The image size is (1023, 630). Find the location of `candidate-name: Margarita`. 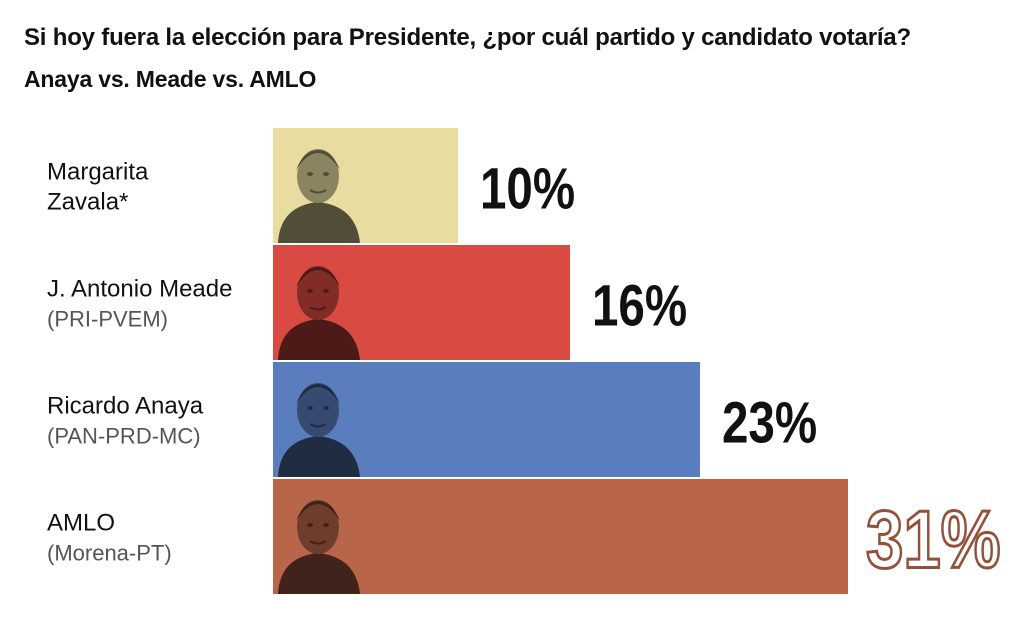

candidate-name: Margarita is located at coordinates (98, 172).